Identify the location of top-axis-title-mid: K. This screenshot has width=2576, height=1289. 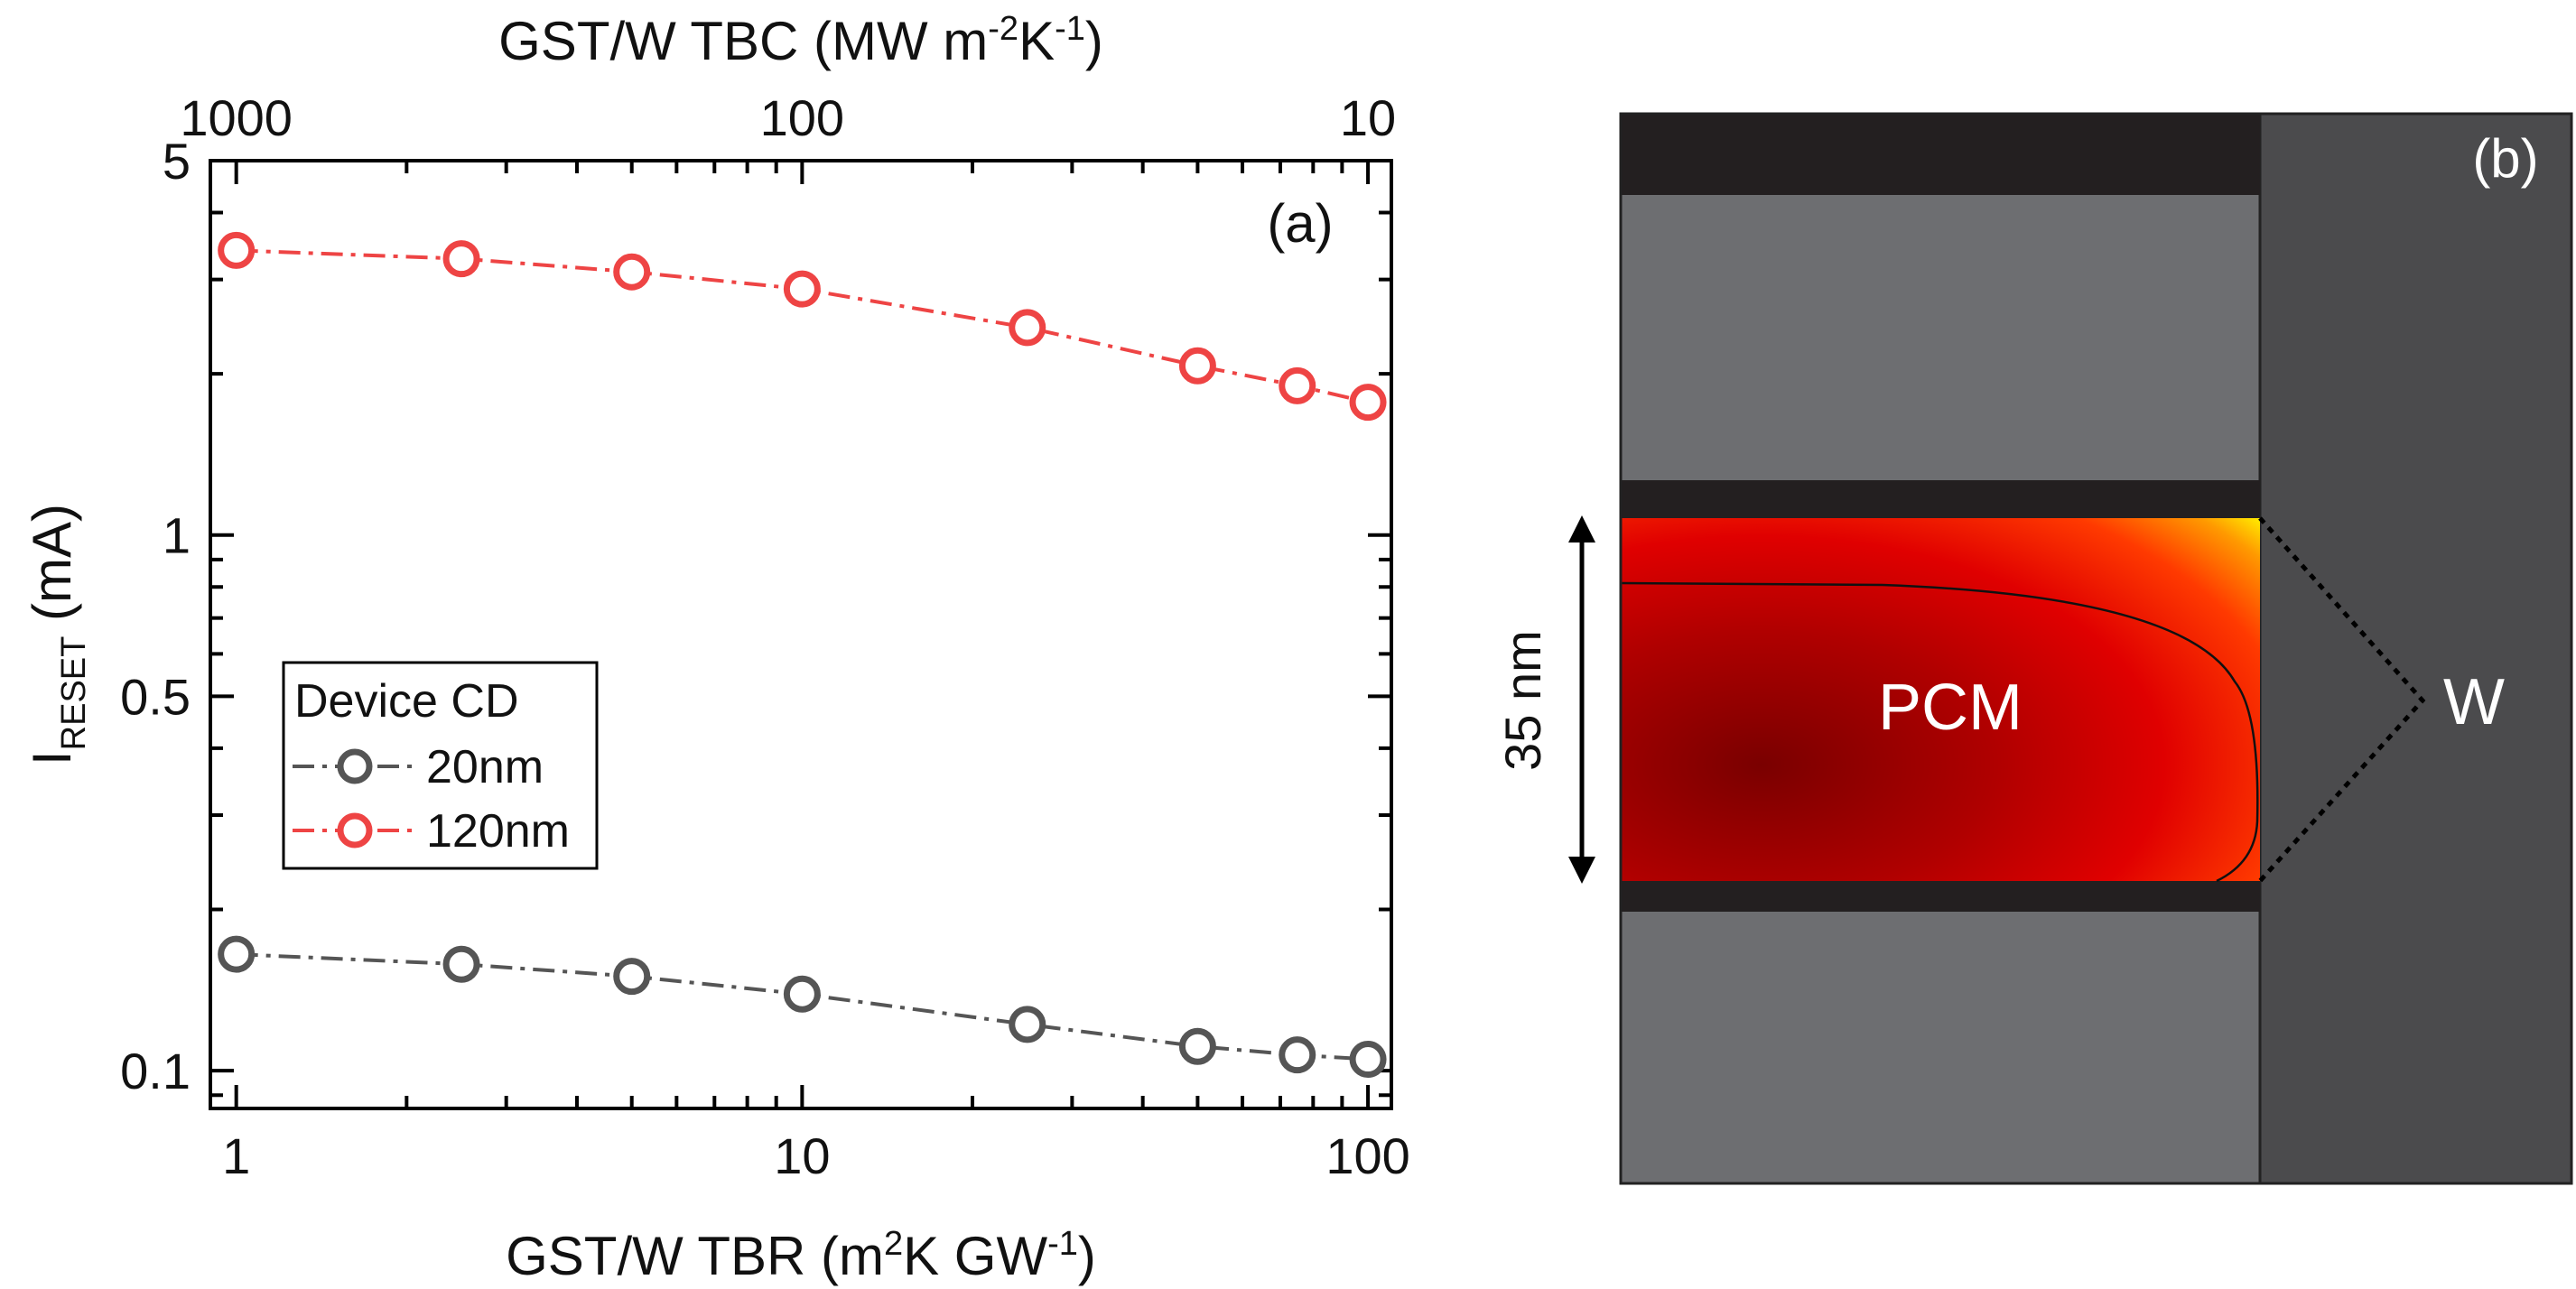
(1036, 41).